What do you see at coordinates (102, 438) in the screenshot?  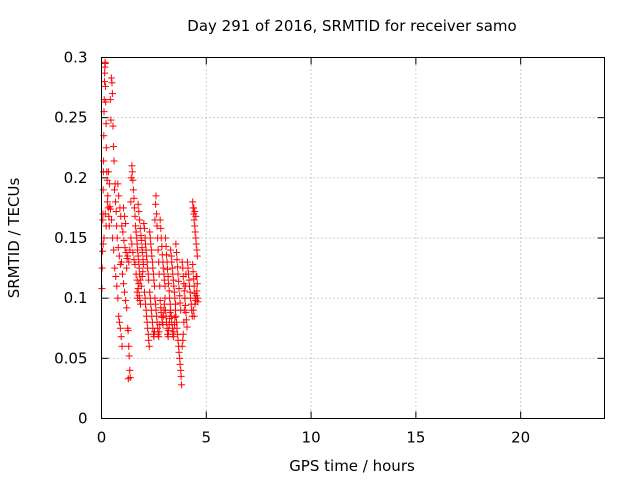 I see `x-tick-label: 0` at bounding box center [102, 438].